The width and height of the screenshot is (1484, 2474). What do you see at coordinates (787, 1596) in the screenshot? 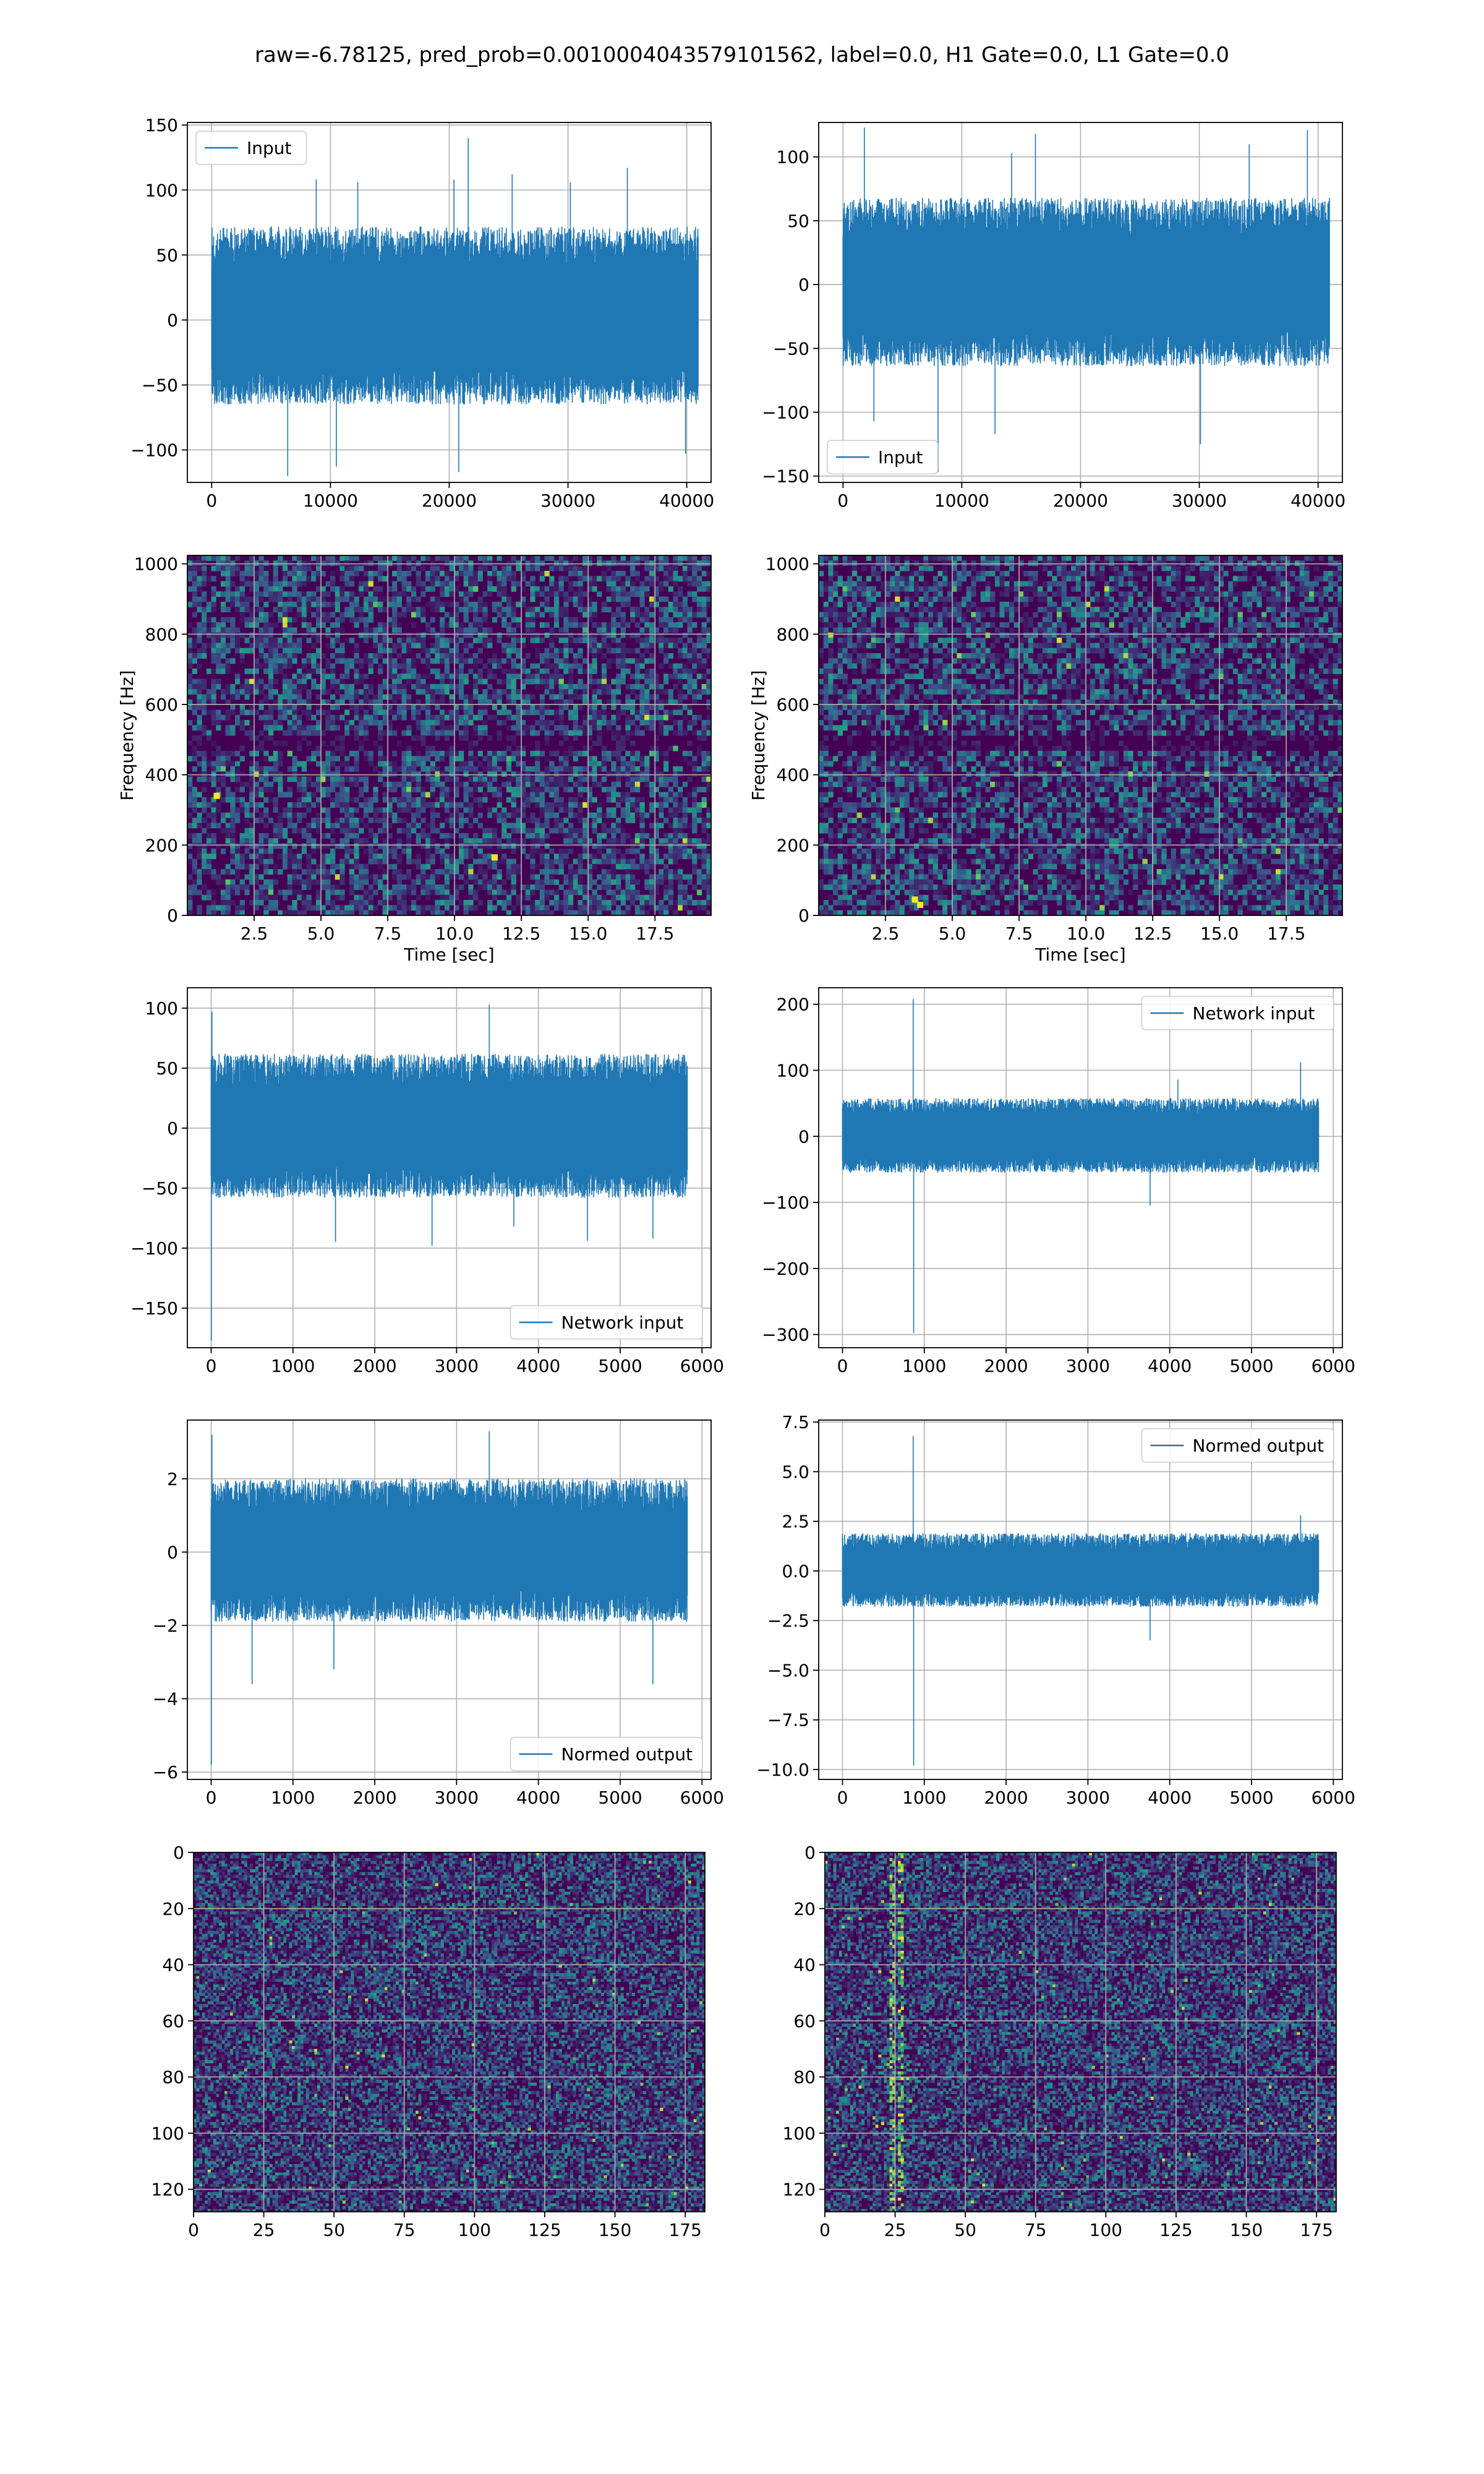
I see `y-axis: −10.0 −7.5 −5.0 −2.5 0.0 2.5 5.0 7.5` at bounding box center [787, 1596].